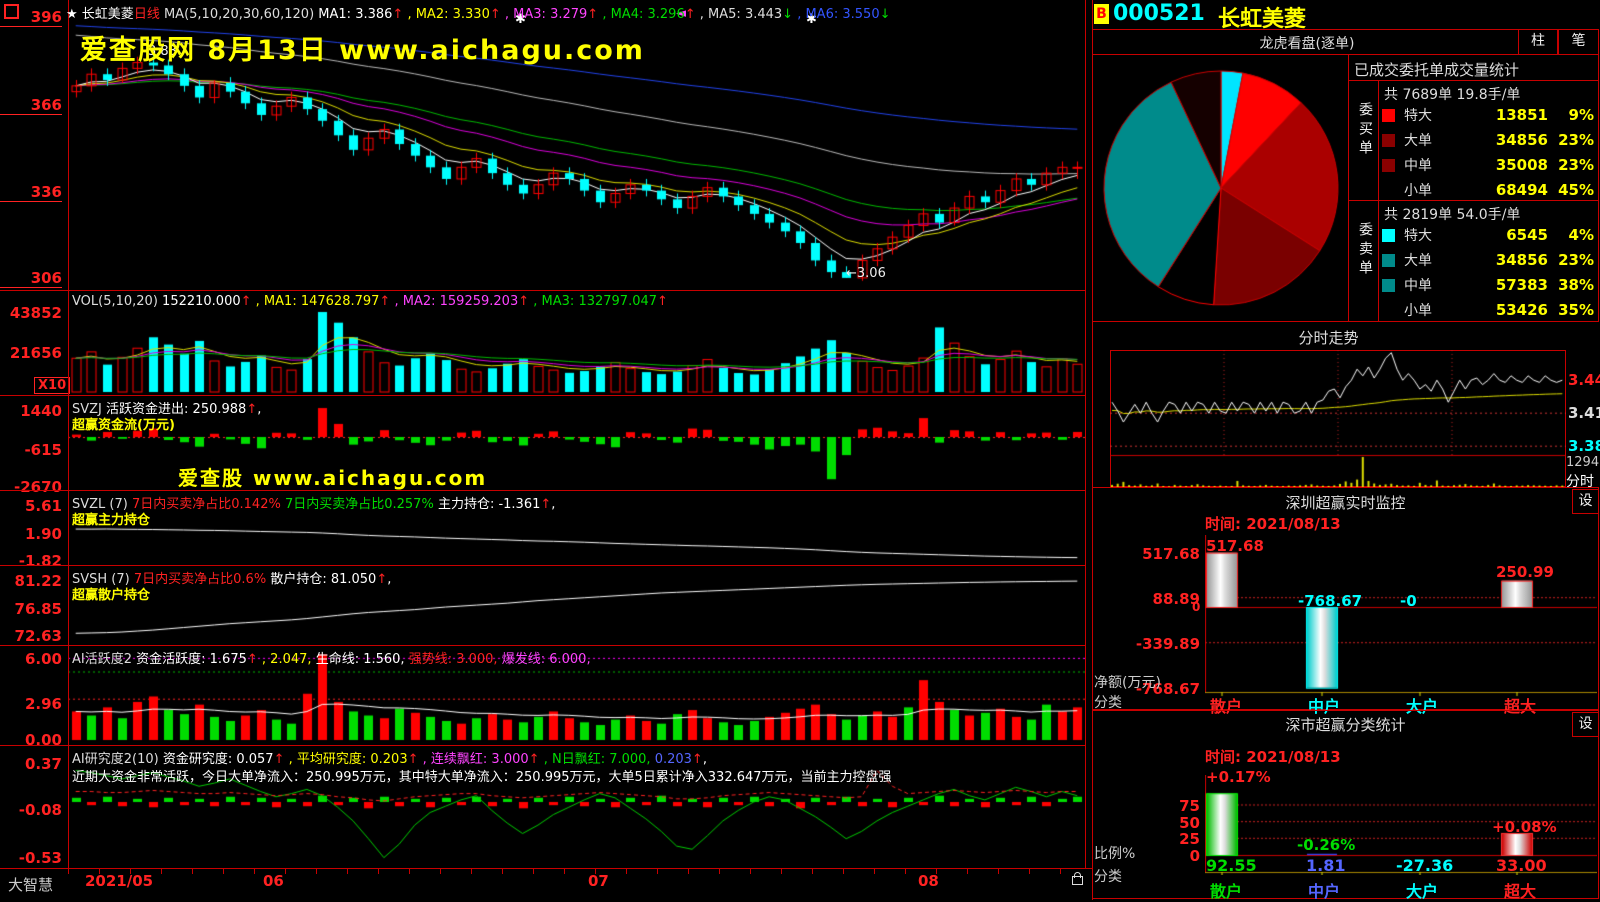 This screenshot has width=1600, height=902. What do you see at coordinates (1576, 285) in the screenshot?
I see `row-pct: 38%` at bounding box center [1576, 285].